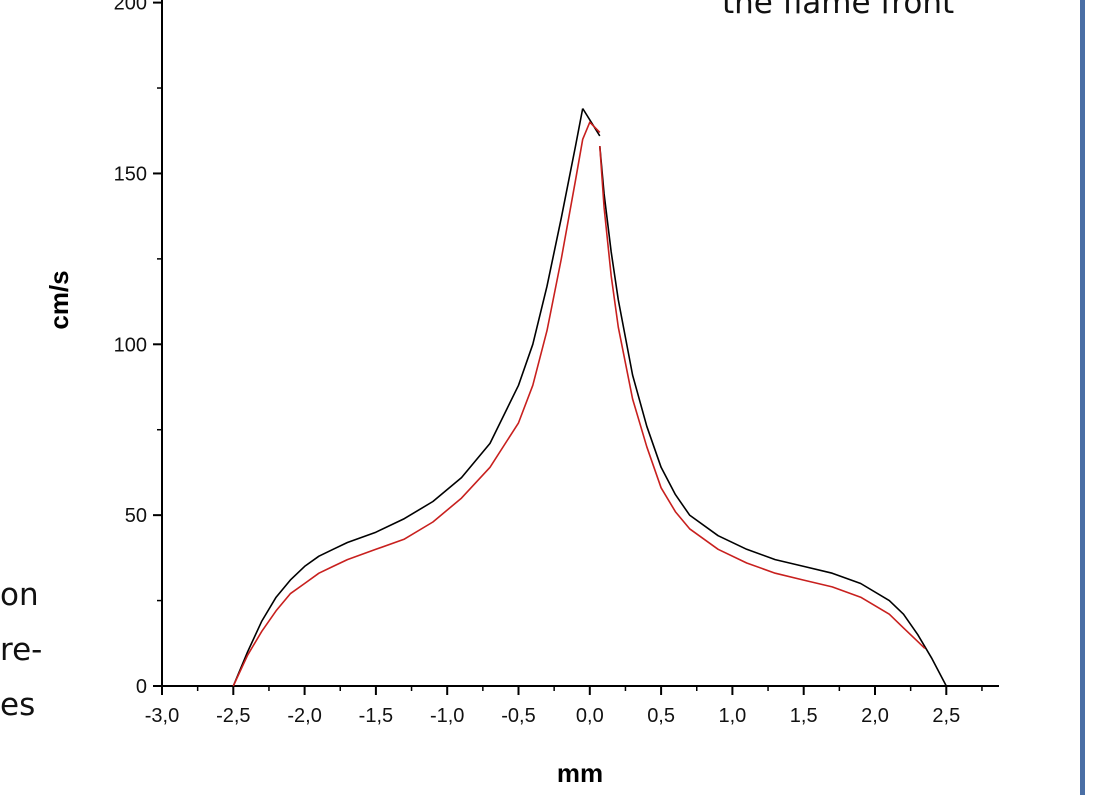 Image resolution: width=1100 pixels, height=795 pixels. What do you see at coordinates (580, 773) in the screenshot?
I see `x-axis-title: mm` at bounding box center [580, 773].